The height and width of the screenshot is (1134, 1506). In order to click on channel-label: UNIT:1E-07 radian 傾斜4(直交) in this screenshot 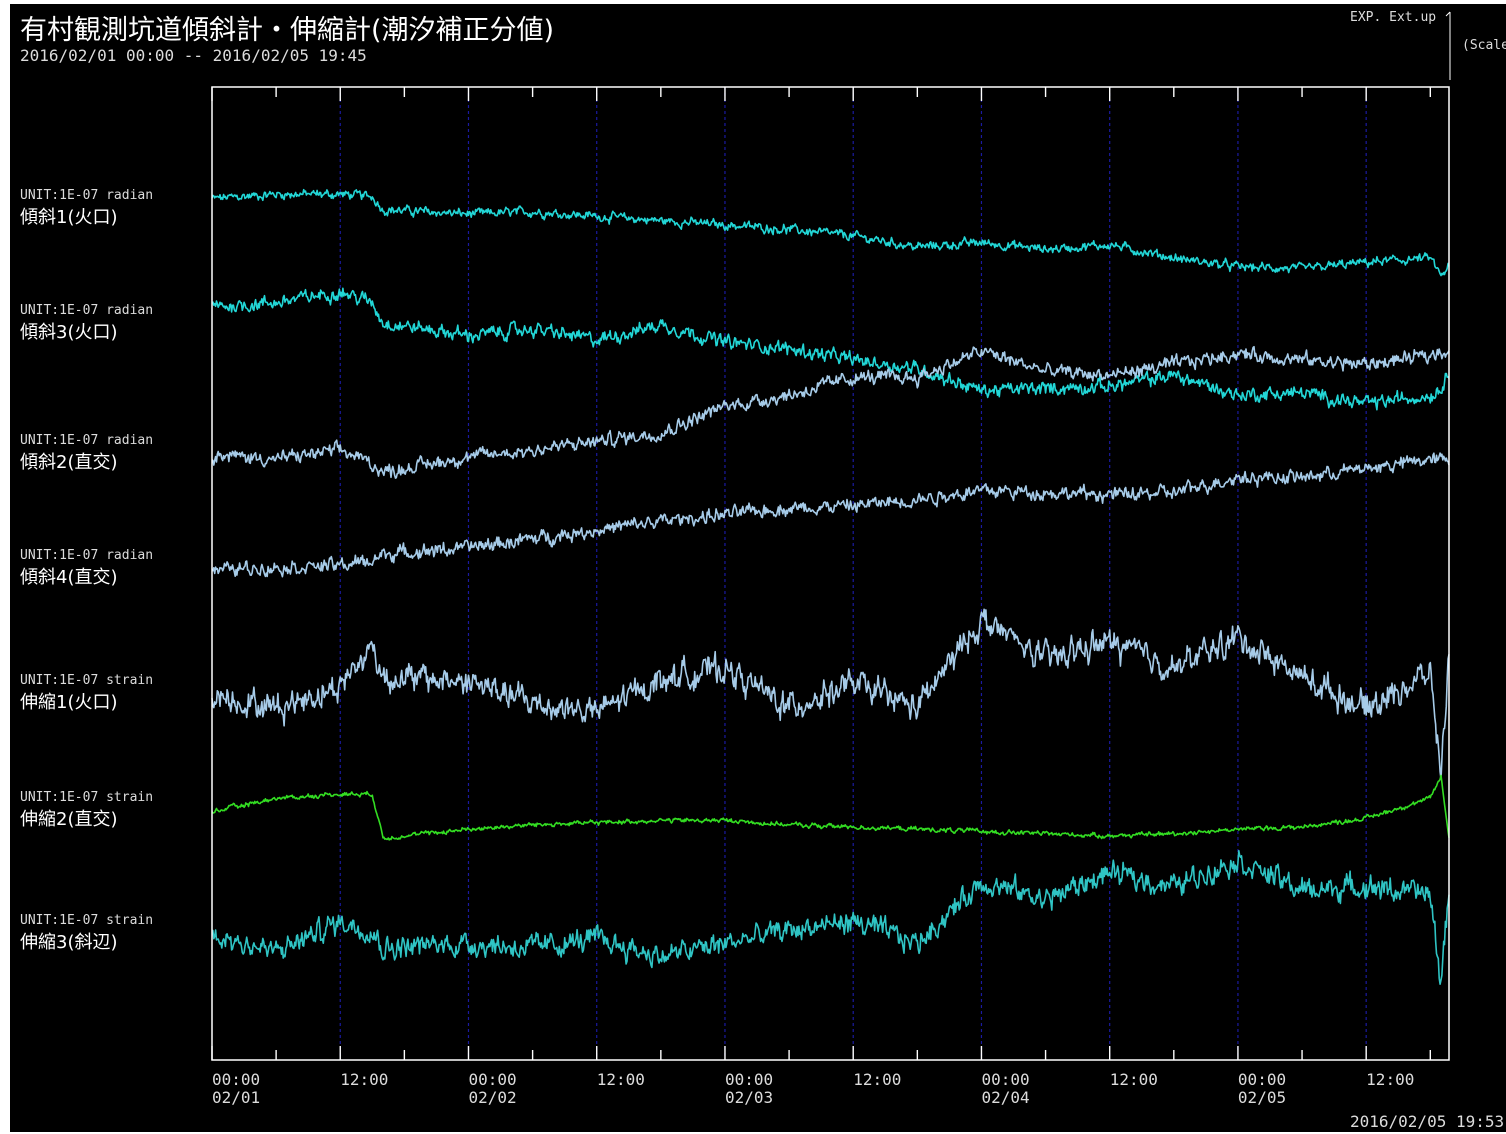, I will do `click(86, 568)`.